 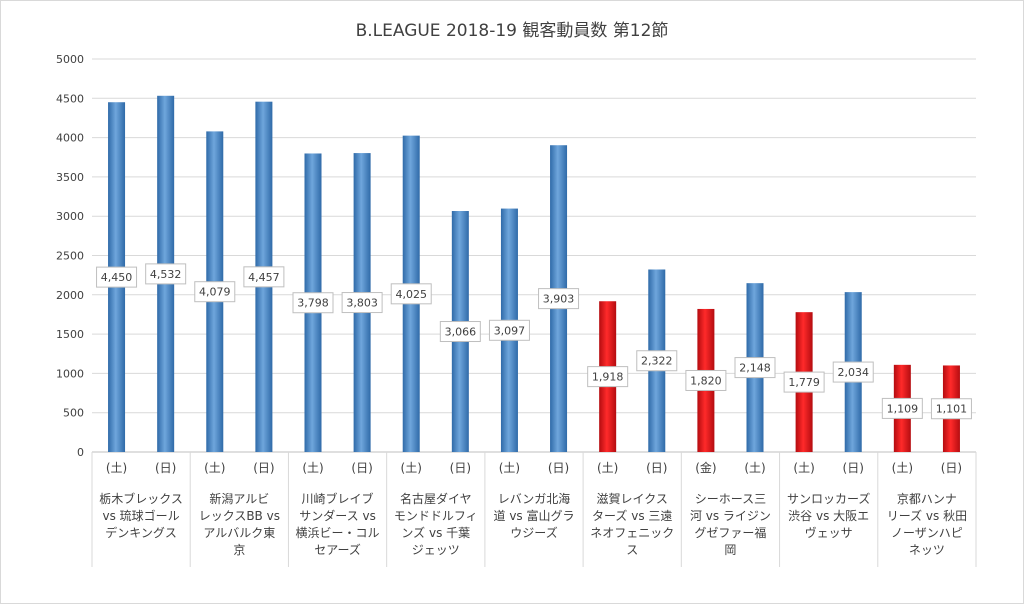 What do you see at coordinates (436, 550) in the screenshot?
I see `group-label: ジェッツ` at bounding box center [436, 550].